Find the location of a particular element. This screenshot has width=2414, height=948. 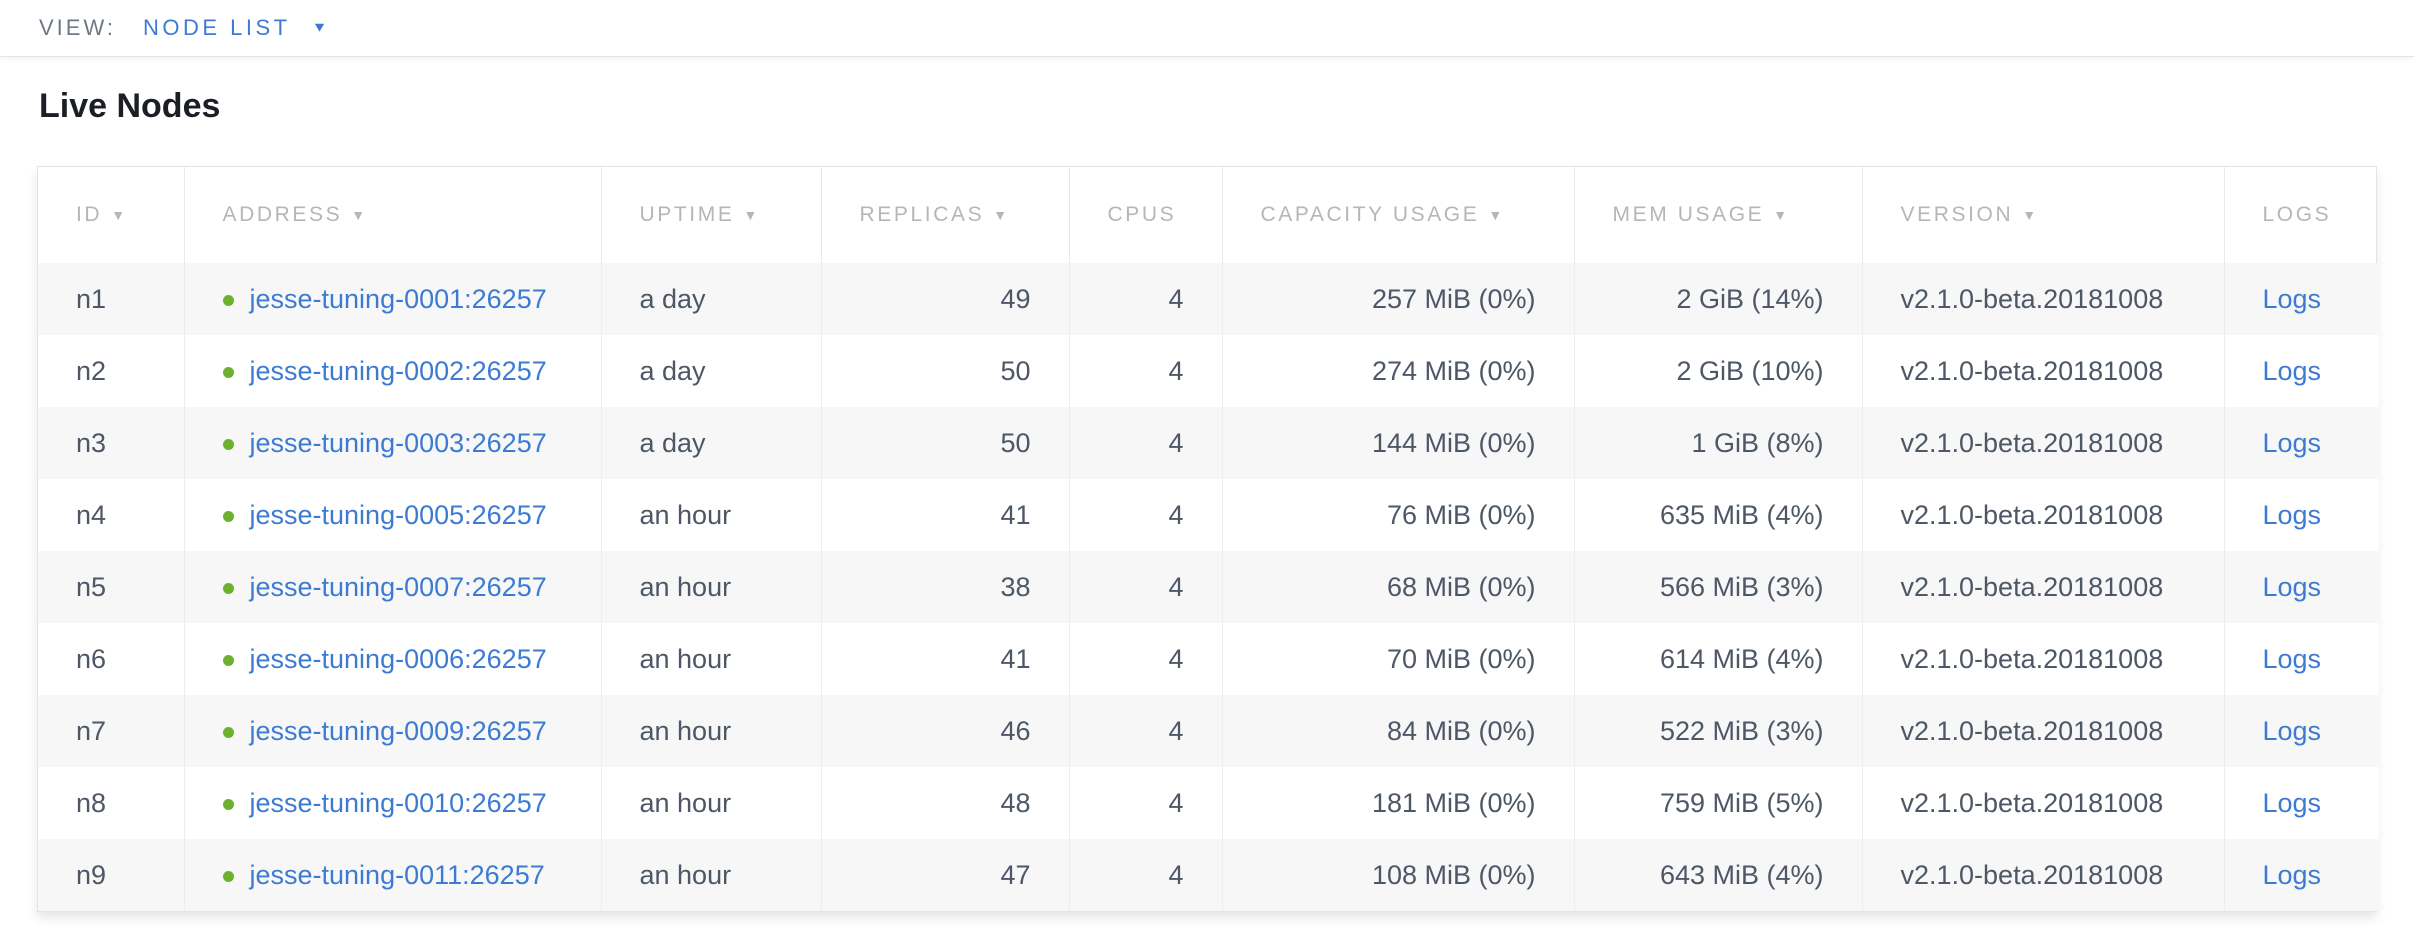

cell-replicas: 46 is located at coordinates (944, 731).